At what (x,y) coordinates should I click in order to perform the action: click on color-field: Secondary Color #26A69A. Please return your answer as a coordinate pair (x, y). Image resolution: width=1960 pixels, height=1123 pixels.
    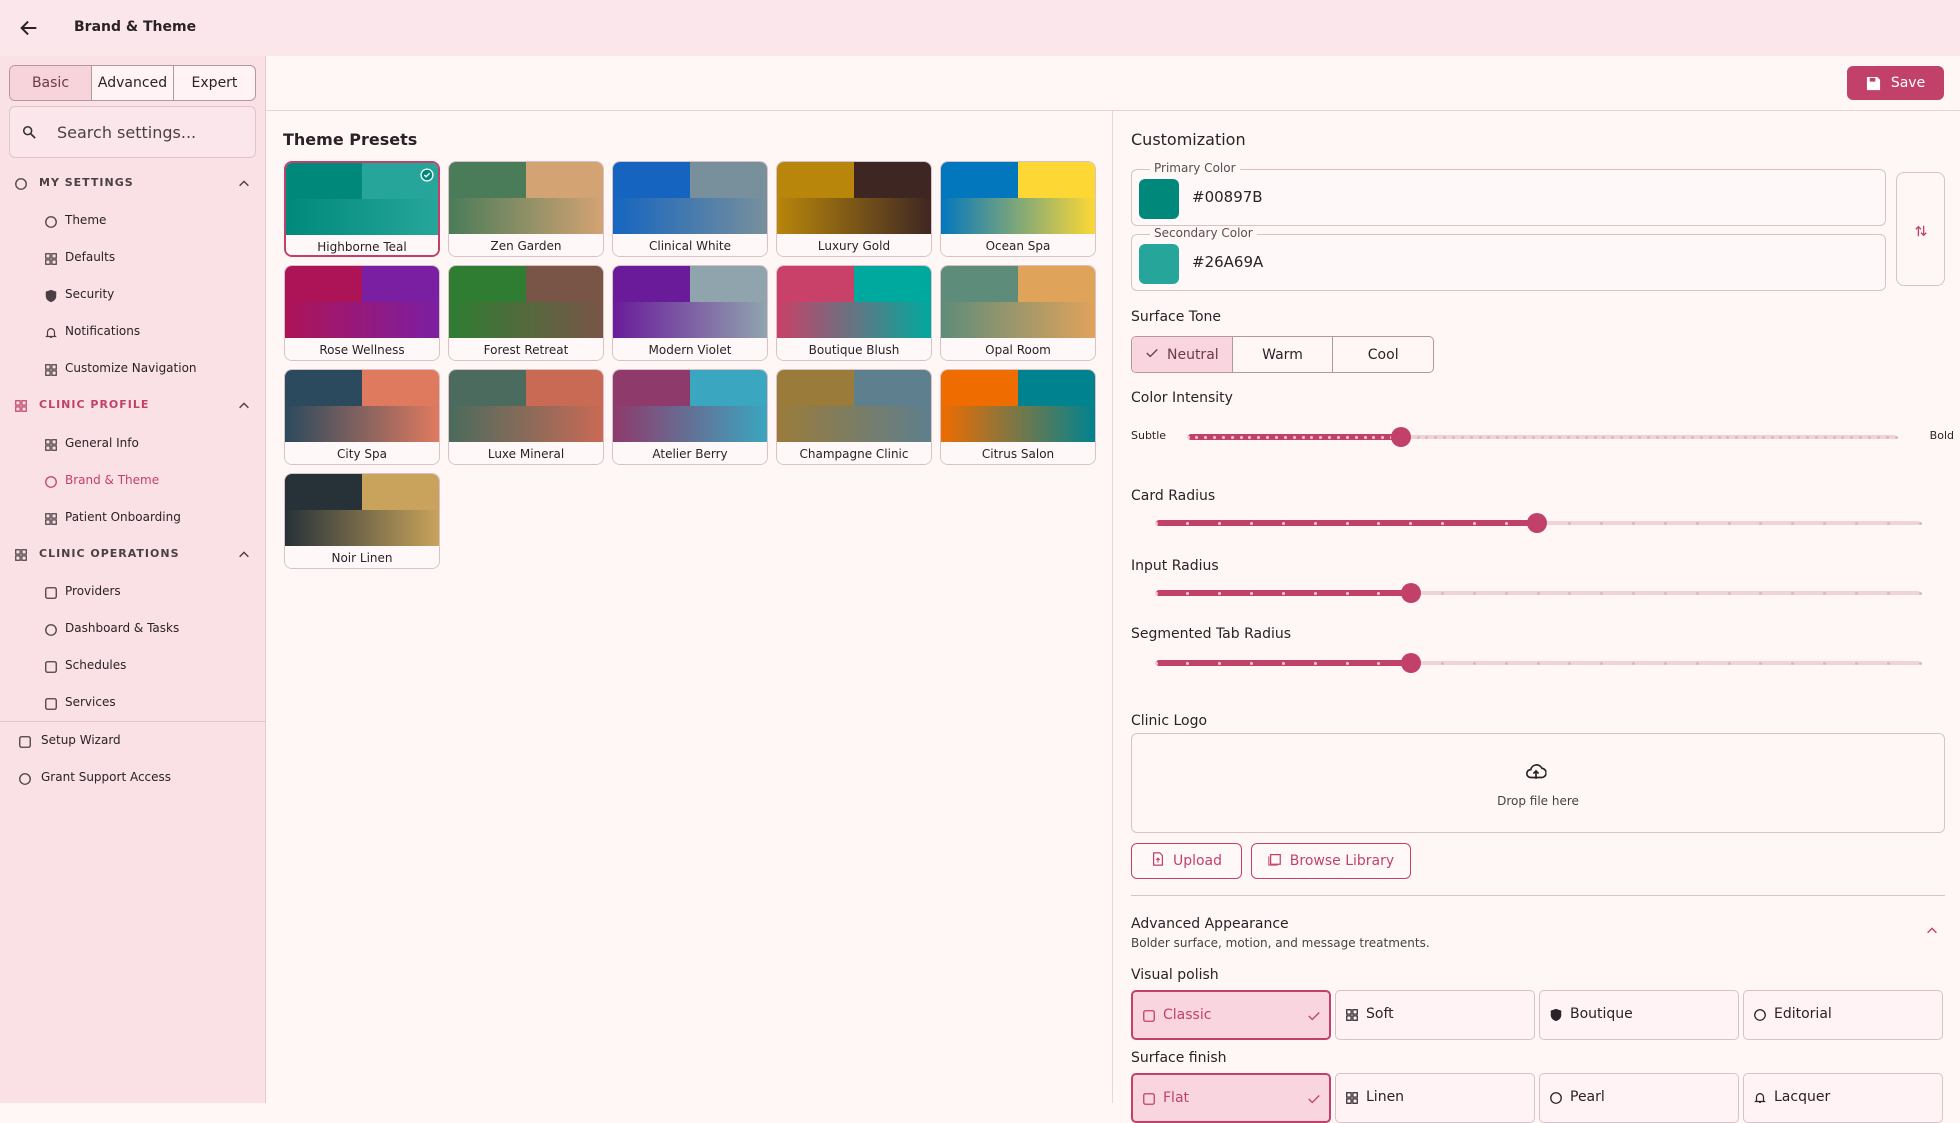
    Looking at the image, I should click on (1508, 258).